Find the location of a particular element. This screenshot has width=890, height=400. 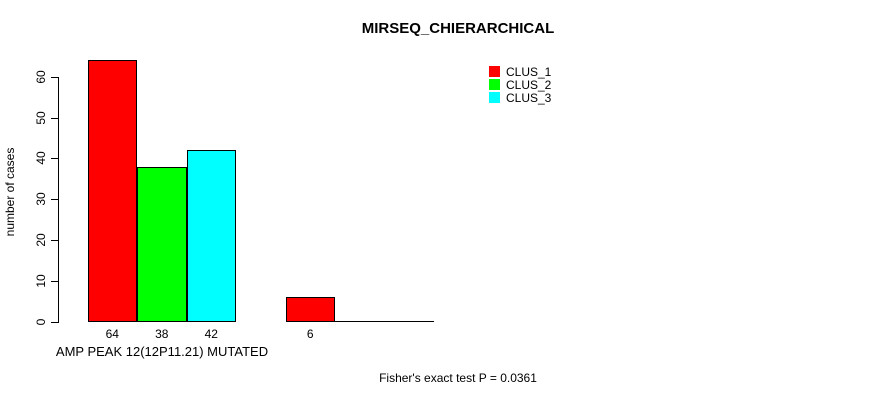

y-tick-label: 0 is located at coordinates (41, 322).